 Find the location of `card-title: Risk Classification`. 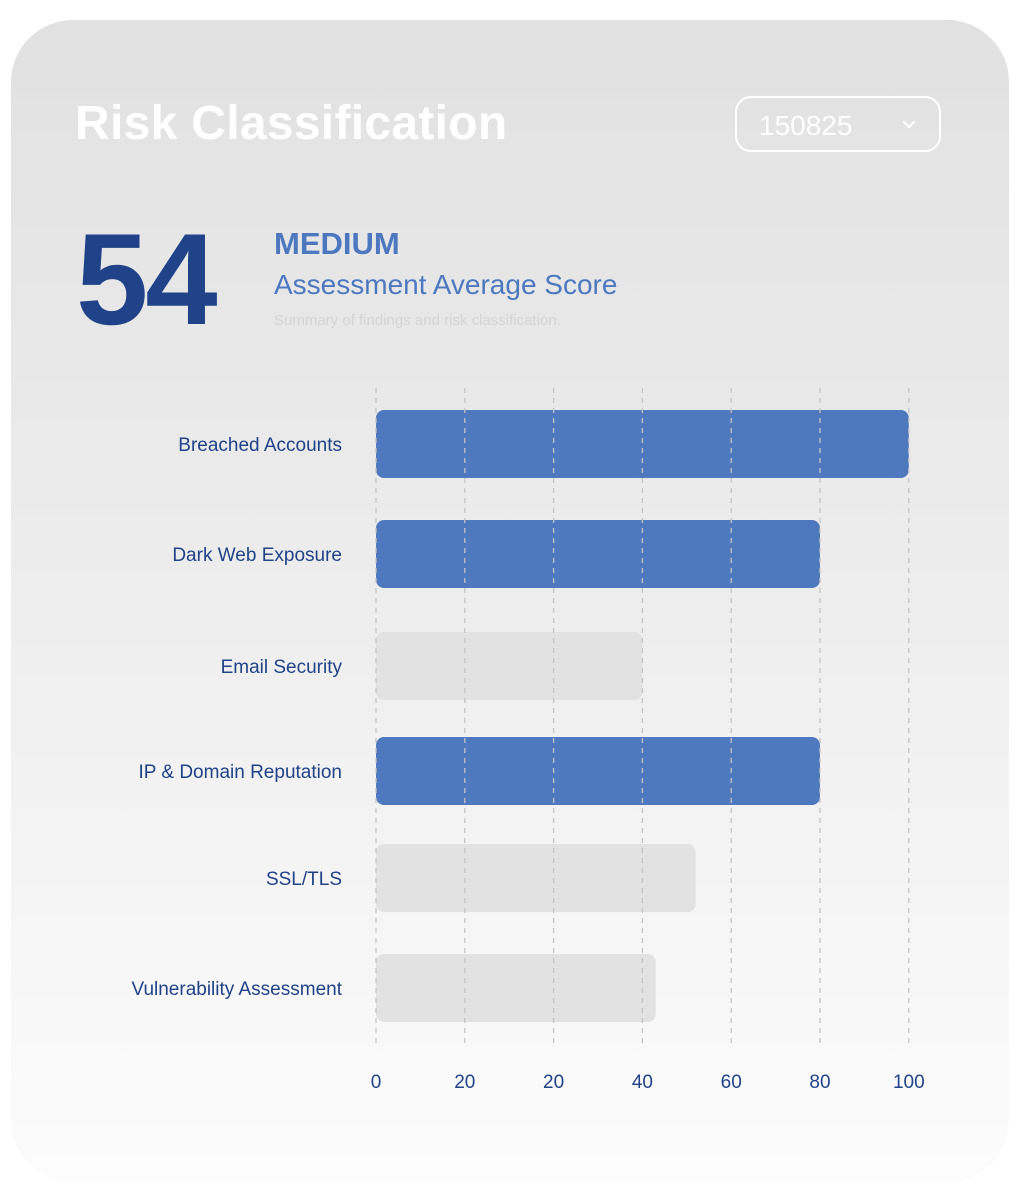

card-title: Risk Classification is located at coordinates (291, 123).